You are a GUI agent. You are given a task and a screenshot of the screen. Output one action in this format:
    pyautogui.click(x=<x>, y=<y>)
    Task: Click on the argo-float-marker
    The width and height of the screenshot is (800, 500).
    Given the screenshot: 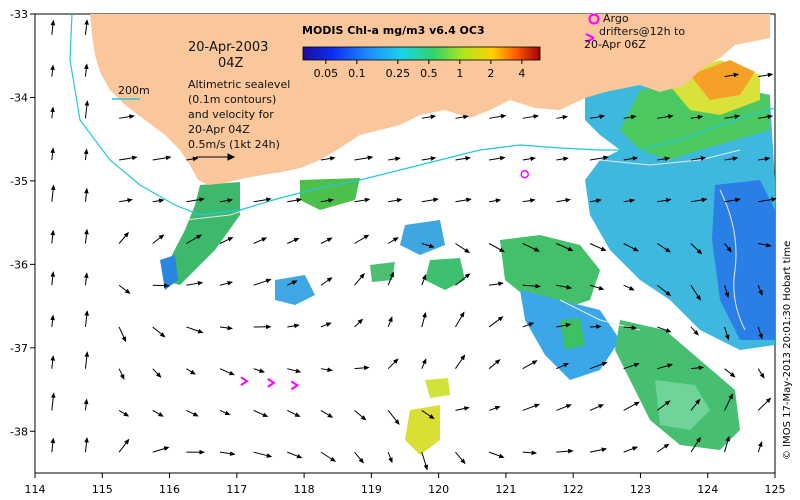 What is the action you would take?
    pyautogui.click(x=524, y=174)
    